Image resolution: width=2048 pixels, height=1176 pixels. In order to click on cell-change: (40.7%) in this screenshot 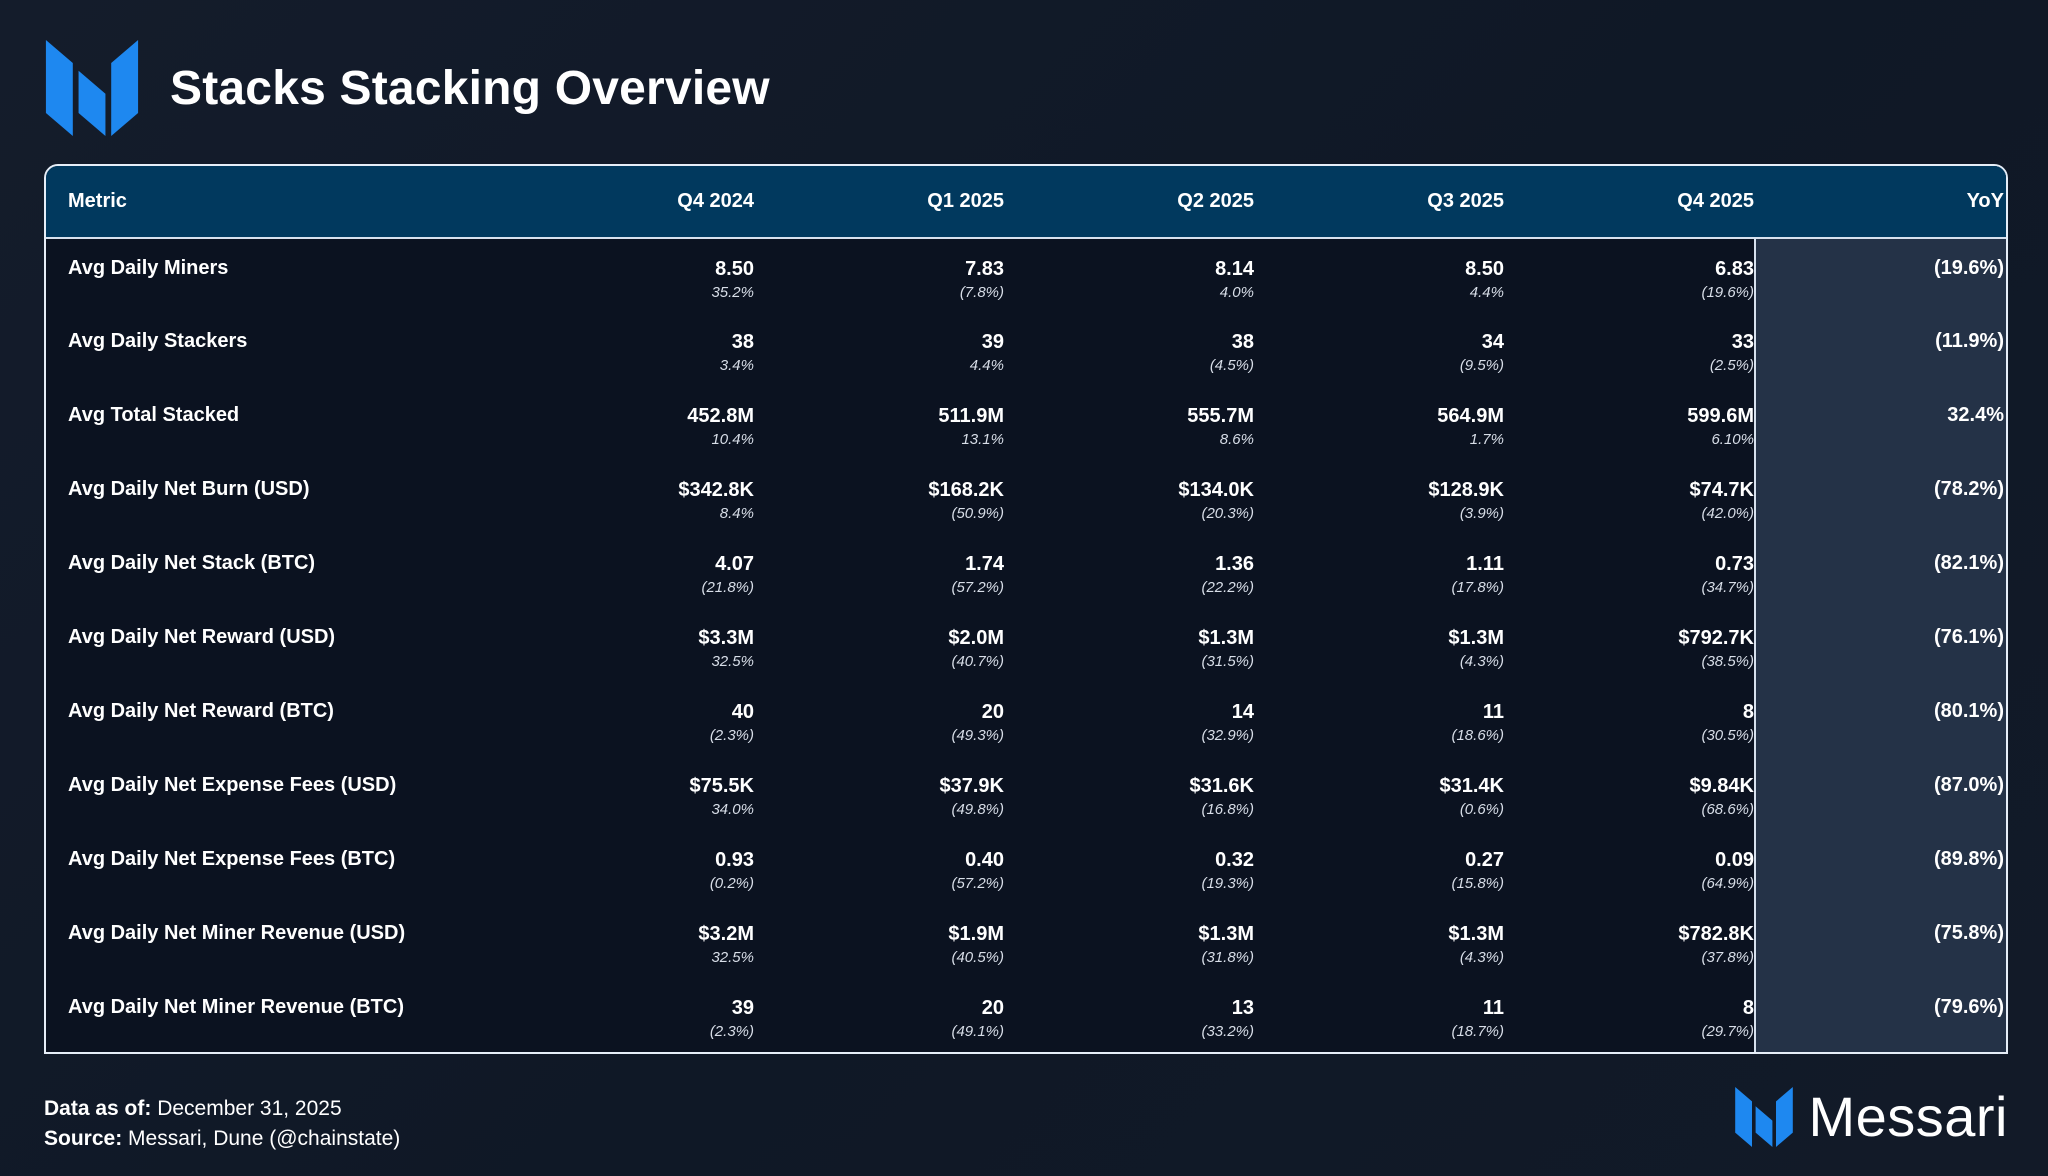, I will do `click(977, 661)`.